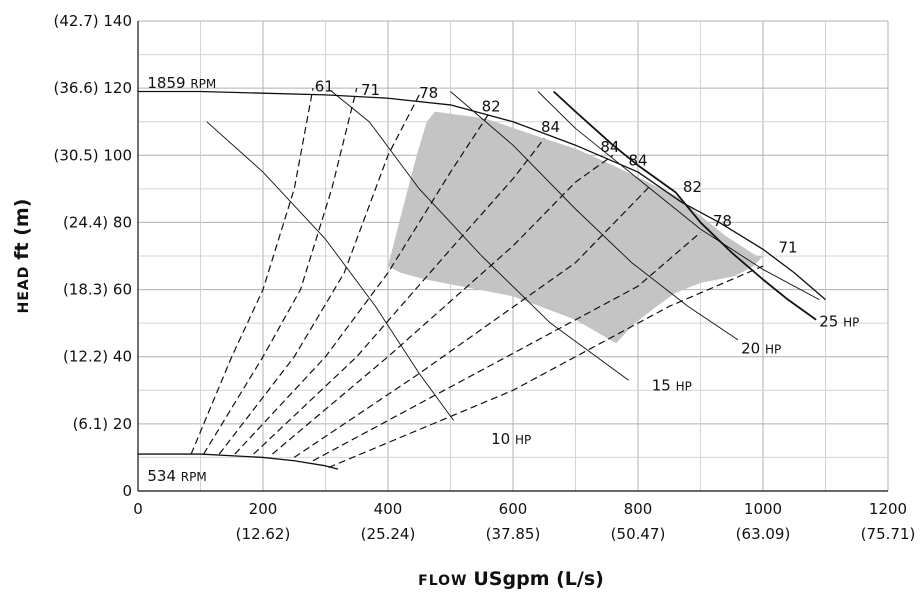  What do you see at coordinates (176, 476) in the screenshot?
I see `curve-annotation: 534 RPM` at bounding box center [176, 476].